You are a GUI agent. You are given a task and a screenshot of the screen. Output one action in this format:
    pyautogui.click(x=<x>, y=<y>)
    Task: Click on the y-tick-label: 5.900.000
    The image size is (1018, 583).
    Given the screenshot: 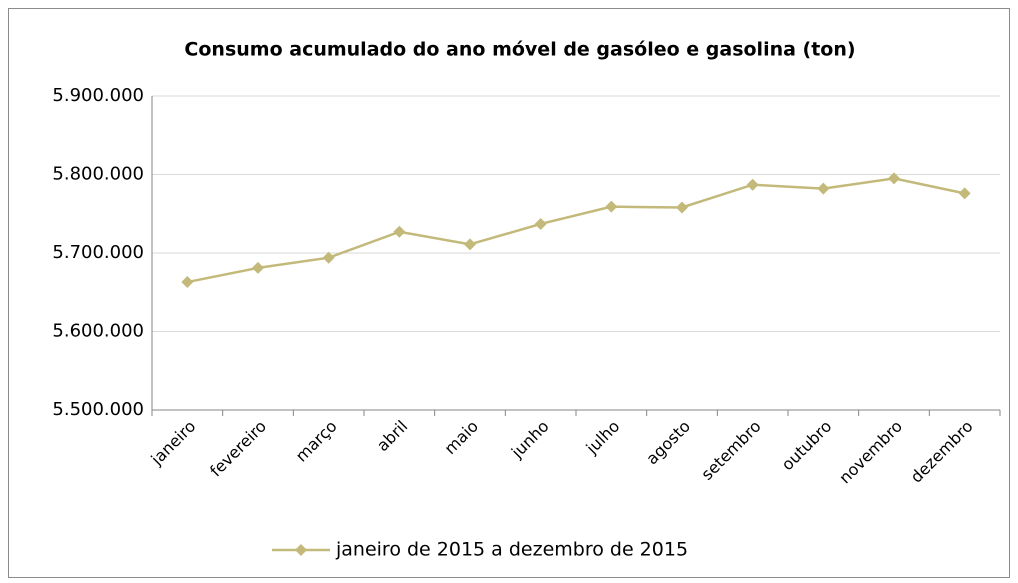 What is the action you would take?
    pyautogui.click(x=98, y=95)
    